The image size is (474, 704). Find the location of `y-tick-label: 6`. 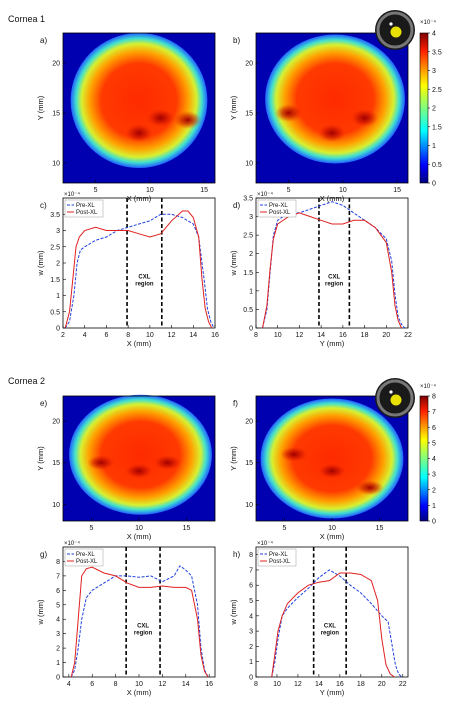

y-tick-label: 6 is located at coordinates (251, 586).